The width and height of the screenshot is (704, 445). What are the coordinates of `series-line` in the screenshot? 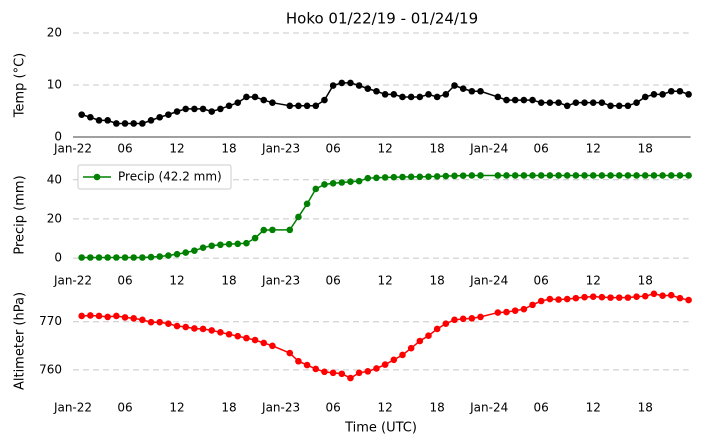 It's located at (385, 103).